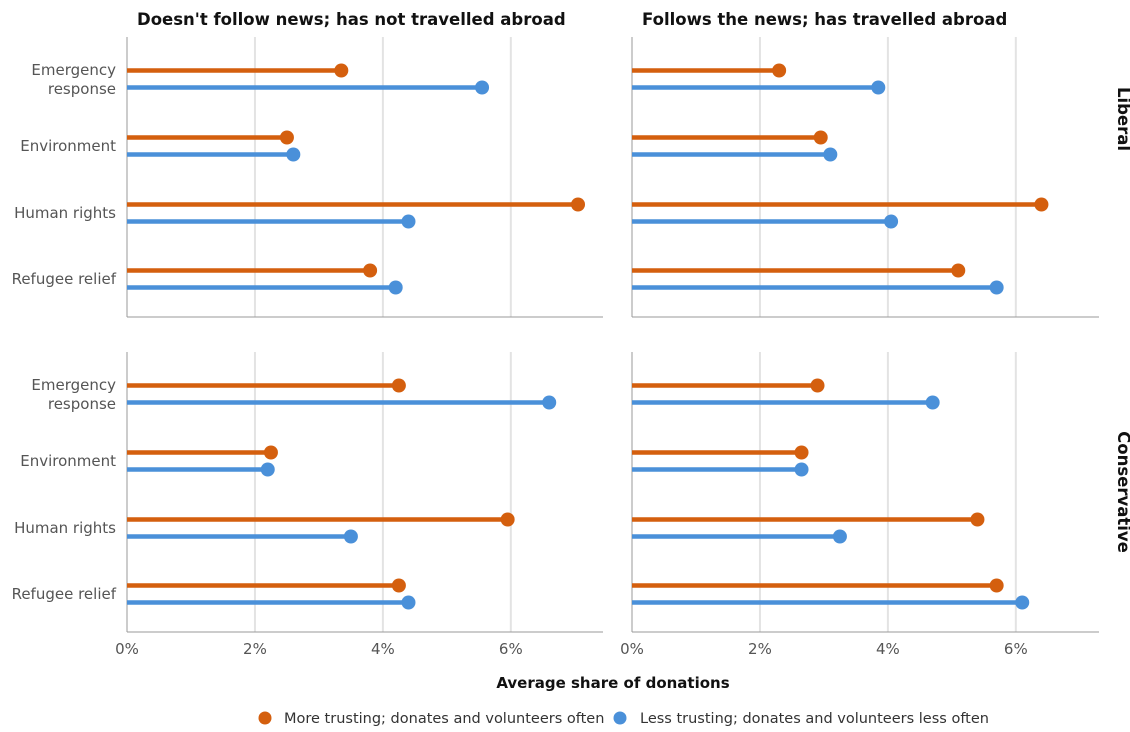 This screenshot has width=1130, height=732. What do you see at coordinates (612, 683) in the screenshot?
I see `x-axis-title: Average share of donations` at bounding box center [612, 683].